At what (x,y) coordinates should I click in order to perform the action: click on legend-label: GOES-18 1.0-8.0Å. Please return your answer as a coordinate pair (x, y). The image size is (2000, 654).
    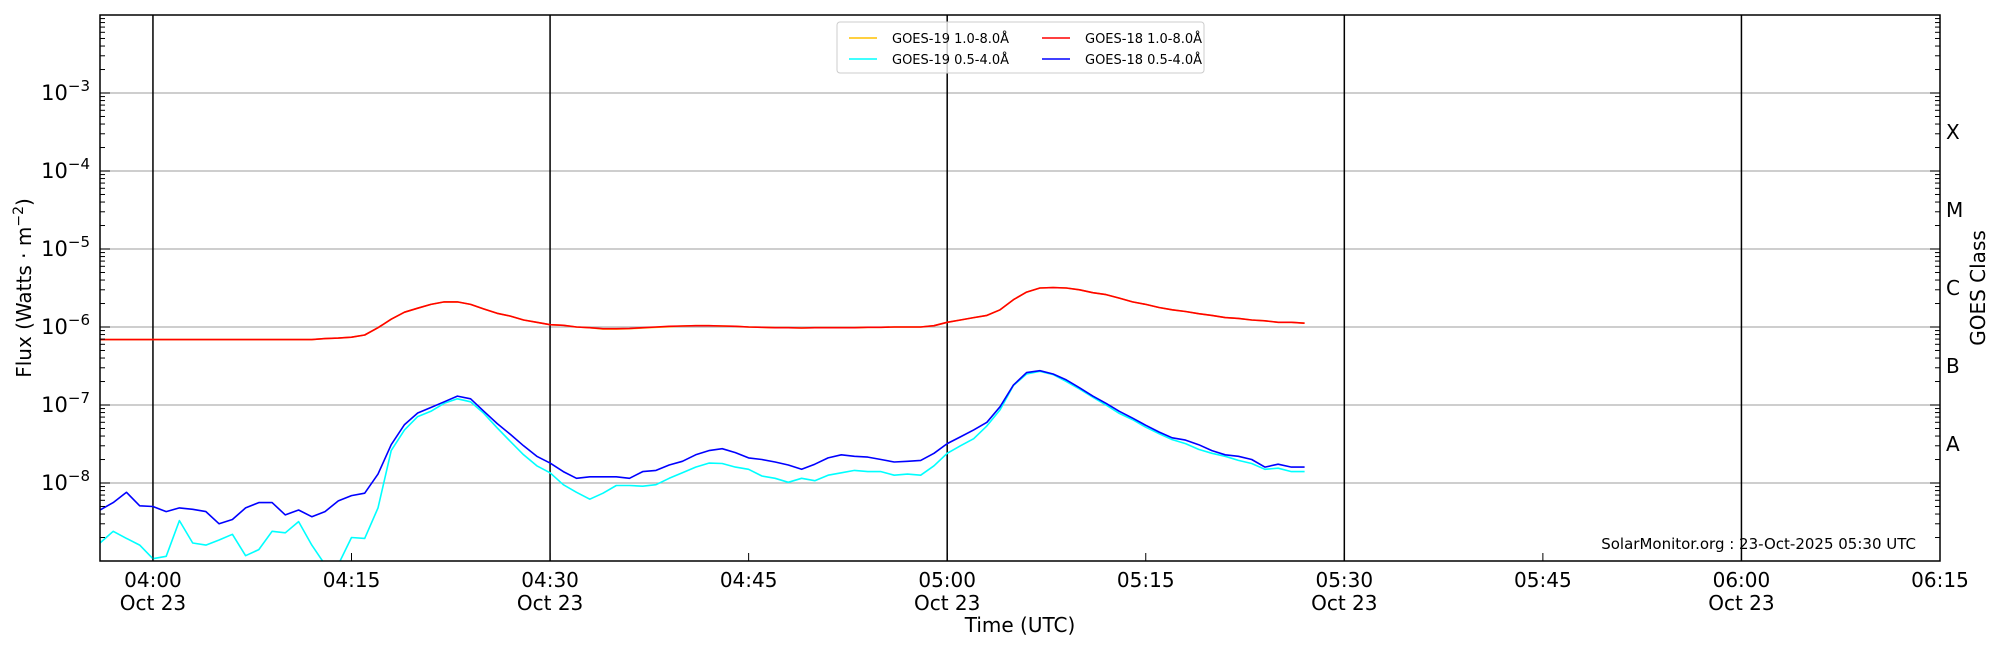
    Looking at the image, I should click on (1143, 39).